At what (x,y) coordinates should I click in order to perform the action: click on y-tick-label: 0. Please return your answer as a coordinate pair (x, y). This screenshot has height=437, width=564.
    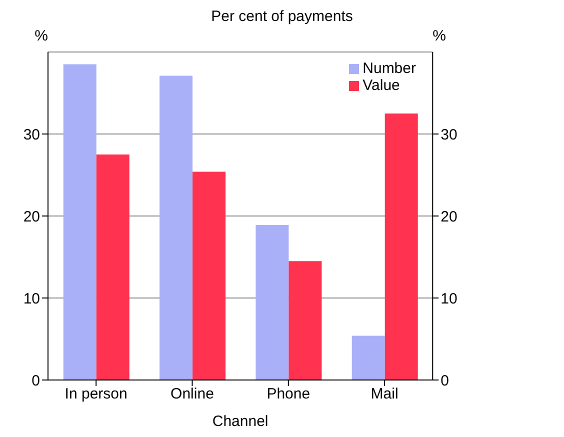
    Looking at the image, I should click on (36, 381).